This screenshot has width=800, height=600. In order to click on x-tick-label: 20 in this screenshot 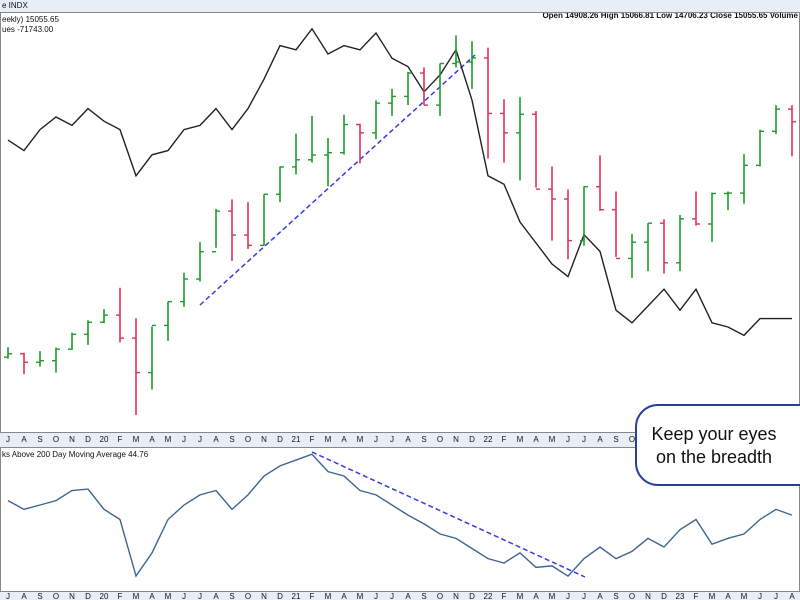, I will do `click(104, 596)`.